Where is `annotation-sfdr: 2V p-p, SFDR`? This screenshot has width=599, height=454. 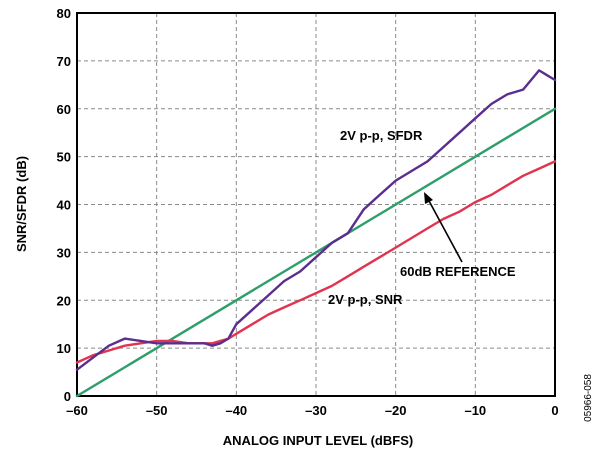 annotation-sfdr: 2V p-p, SFDR is located at coordinates (381, 135).